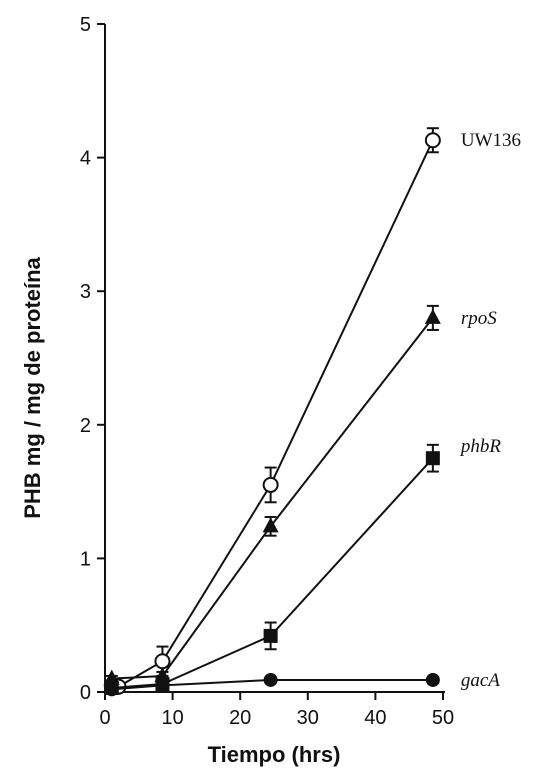 This screenshot has height=773, width=537. What do you see at coordinates (274, 754) in the screenshot?
I see `x-axis-title: Tiempo (hrs)` at bounding box center [274, 754].